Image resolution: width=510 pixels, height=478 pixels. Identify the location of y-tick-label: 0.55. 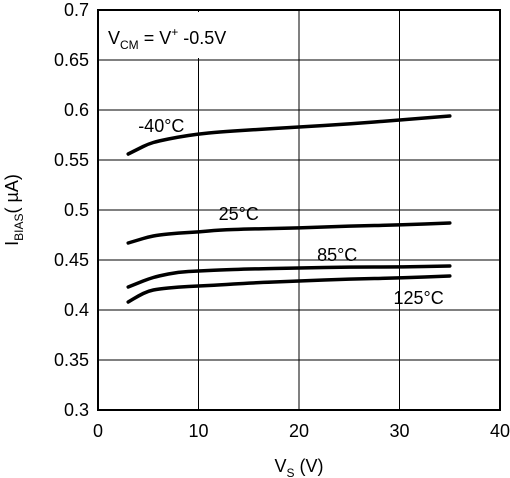
(71, 160).